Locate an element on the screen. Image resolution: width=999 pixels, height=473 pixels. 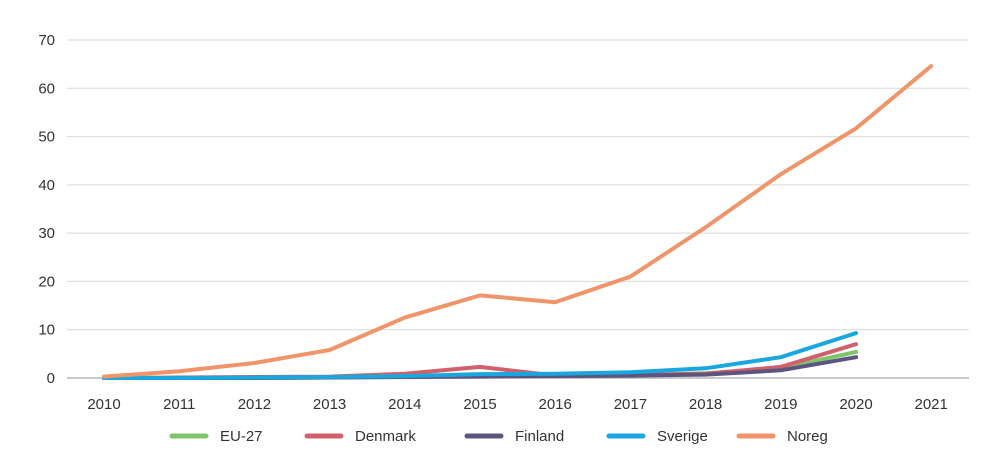
y-tick-label: 60 is located at coordinates (46, 88).